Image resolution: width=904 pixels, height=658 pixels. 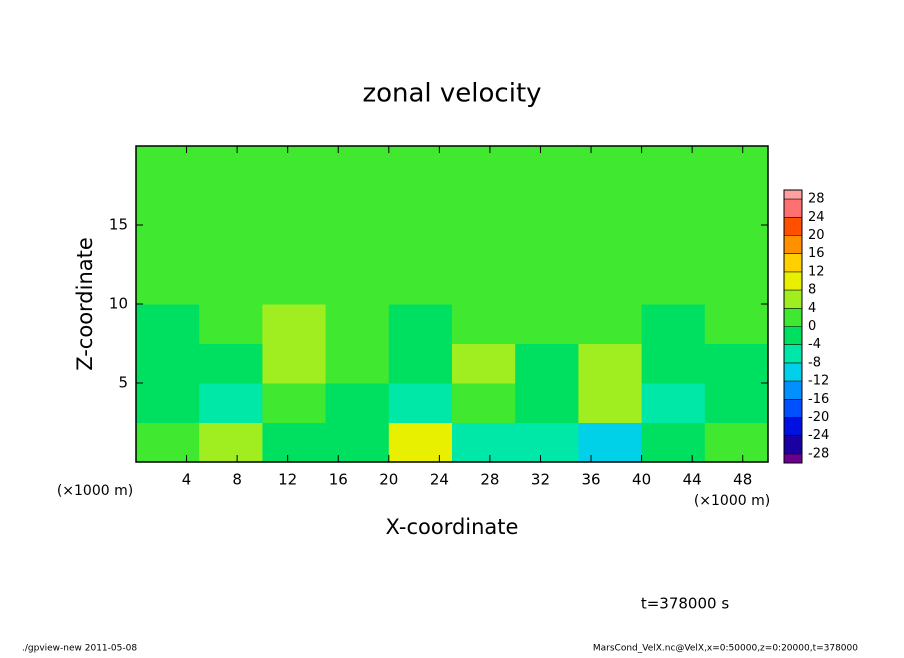 What do you see at coordinates (816, 235) in the screenshot?
I see `colorbar-tick-label: 20` at bounding box center [816, 235].